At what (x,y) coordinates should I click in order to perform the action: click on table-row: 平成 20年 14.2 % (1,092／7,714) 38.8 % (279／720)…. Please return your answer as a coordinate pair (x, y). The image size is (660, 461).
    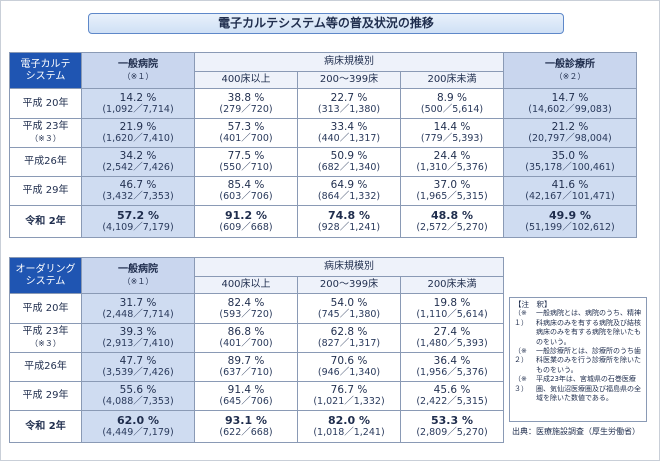
    Looking at the image, I should click on (323, 103).